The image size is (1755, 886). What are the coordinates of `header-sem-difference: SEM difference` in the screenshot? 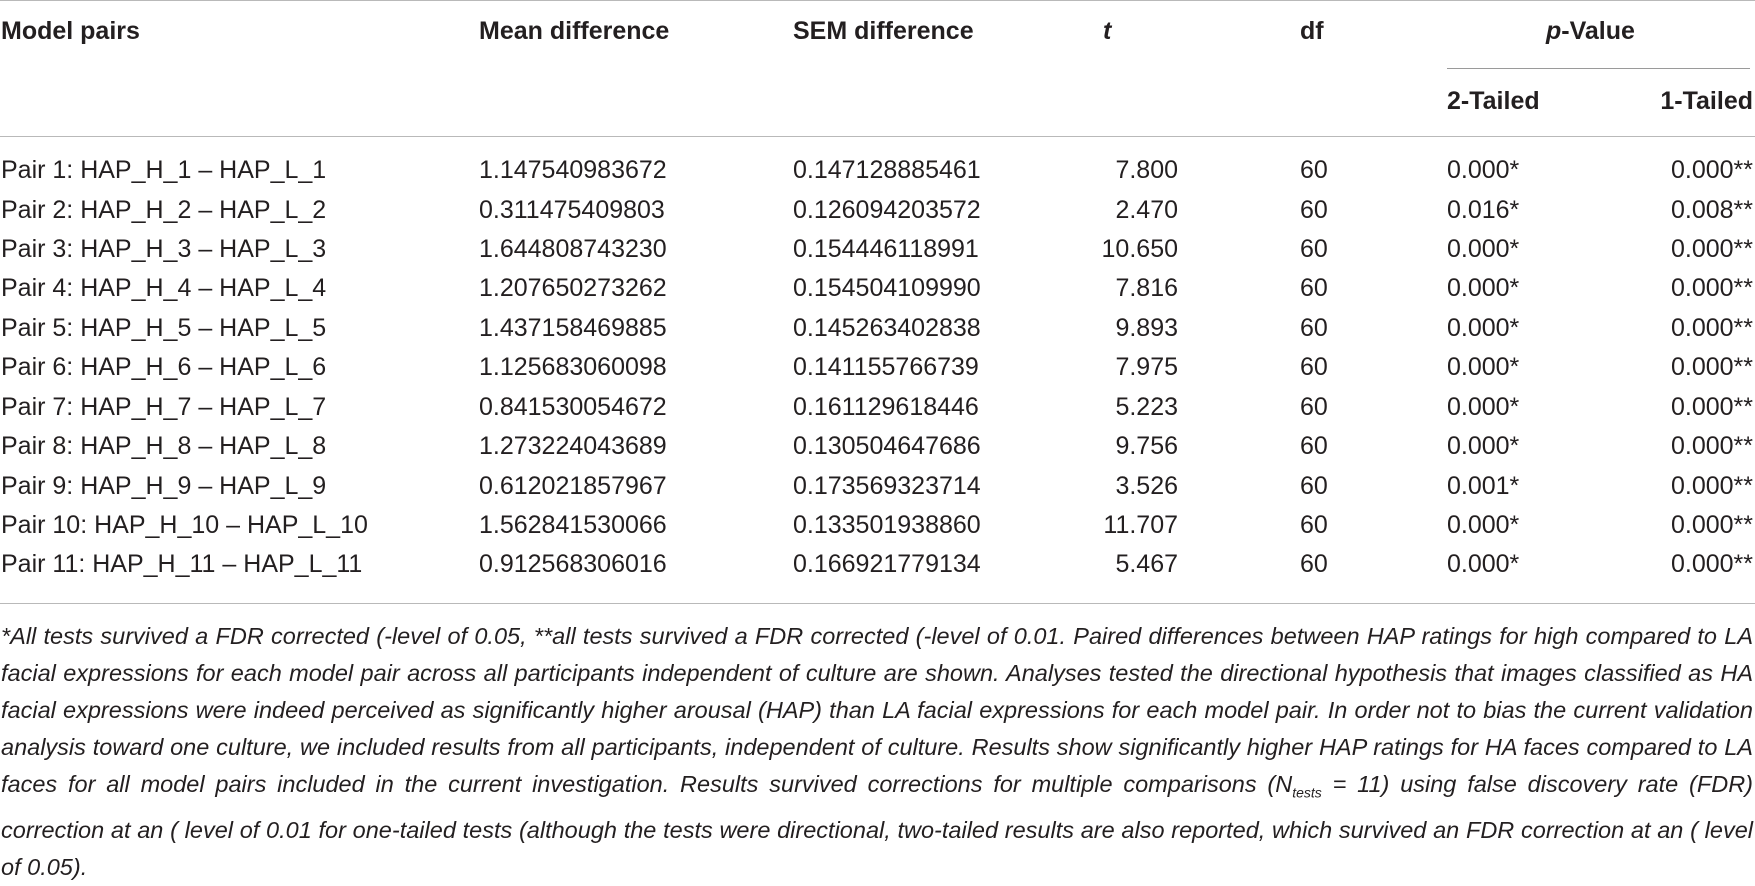 It's located at (883, 31).